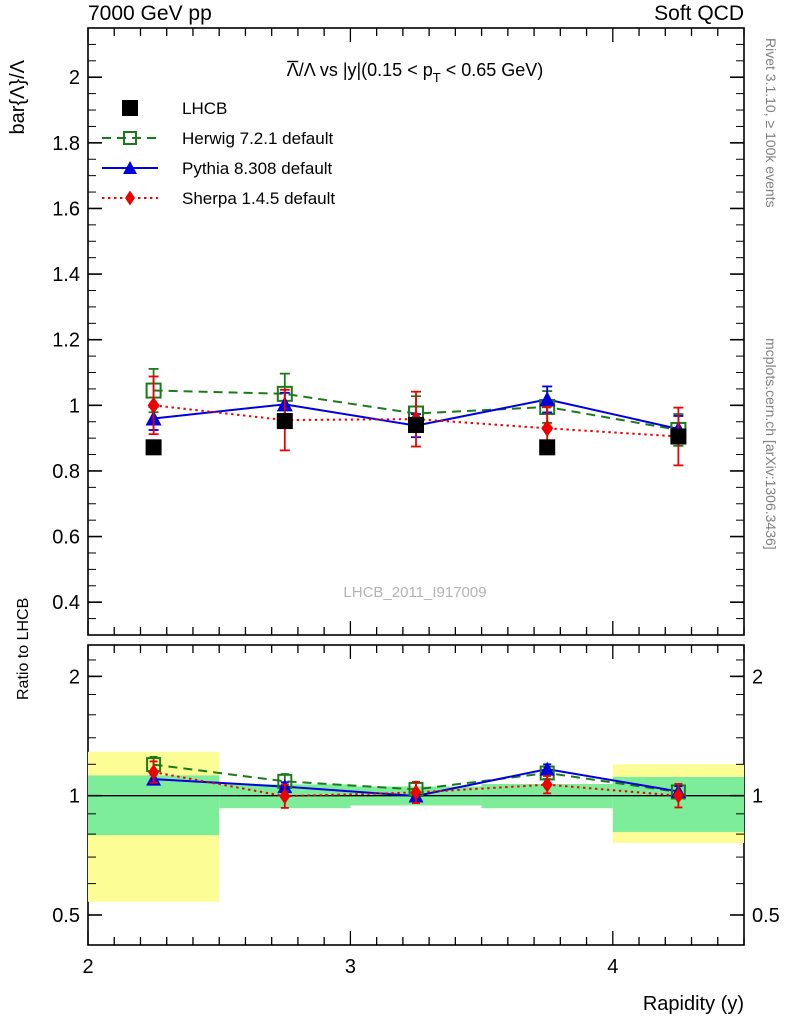  What do you see at coordinates (437, 77) in the screenshot?
I see `title-pt-subscript: T` at bounding box center [437, 77].